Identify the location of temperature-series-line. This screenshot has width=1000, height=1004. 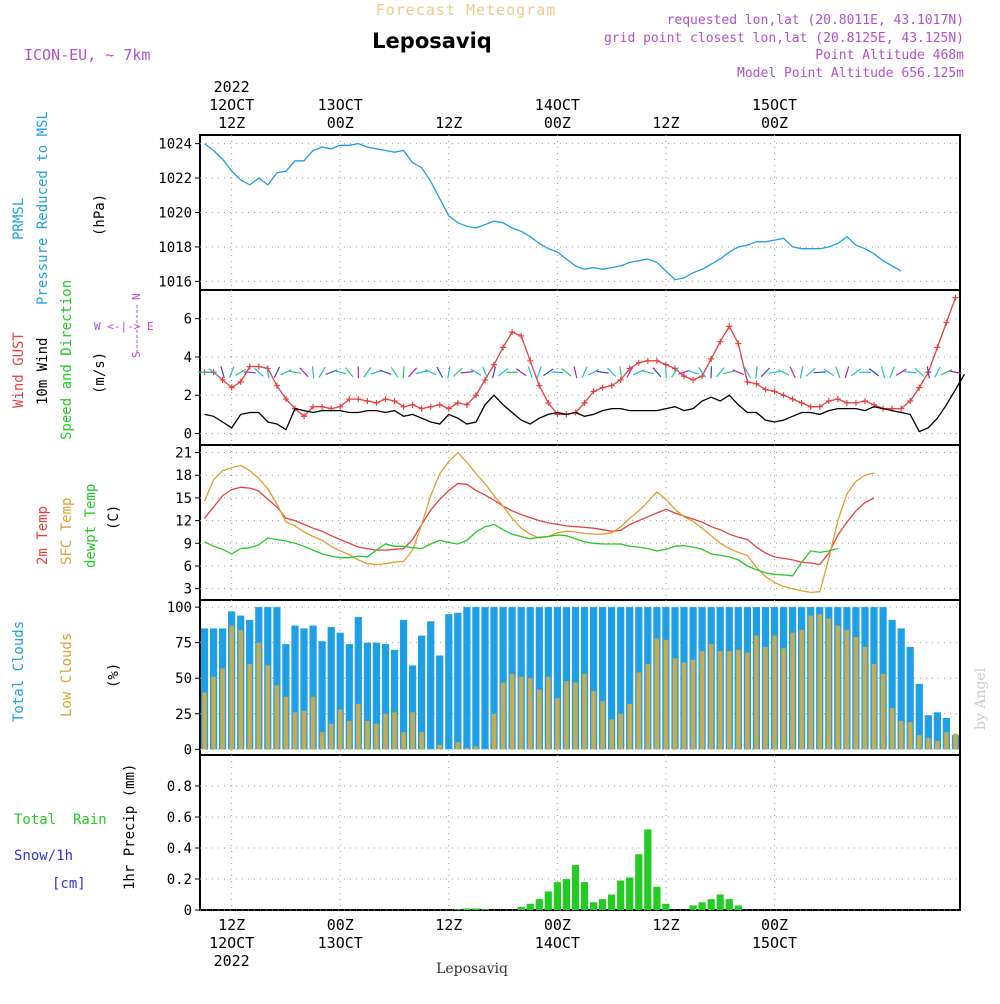
(540, 524).